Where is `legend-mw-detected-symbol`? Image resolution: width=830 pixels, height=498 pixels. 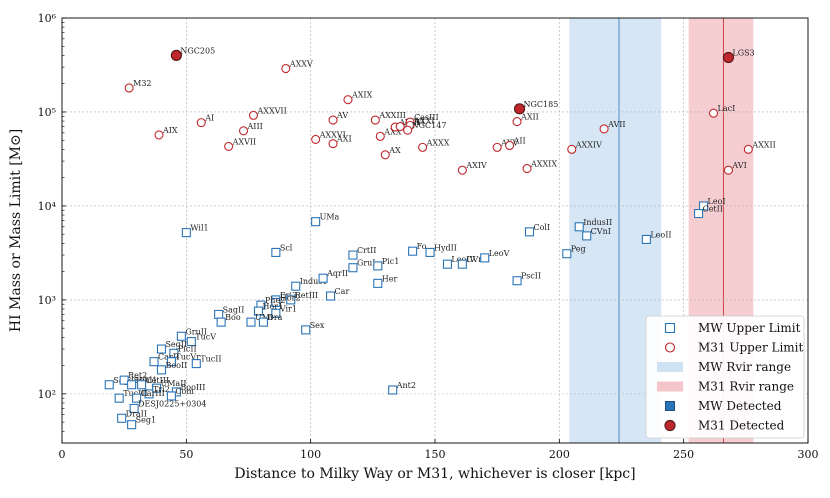
legend-mw-detected-symbol is located at coordinates (670, 406).